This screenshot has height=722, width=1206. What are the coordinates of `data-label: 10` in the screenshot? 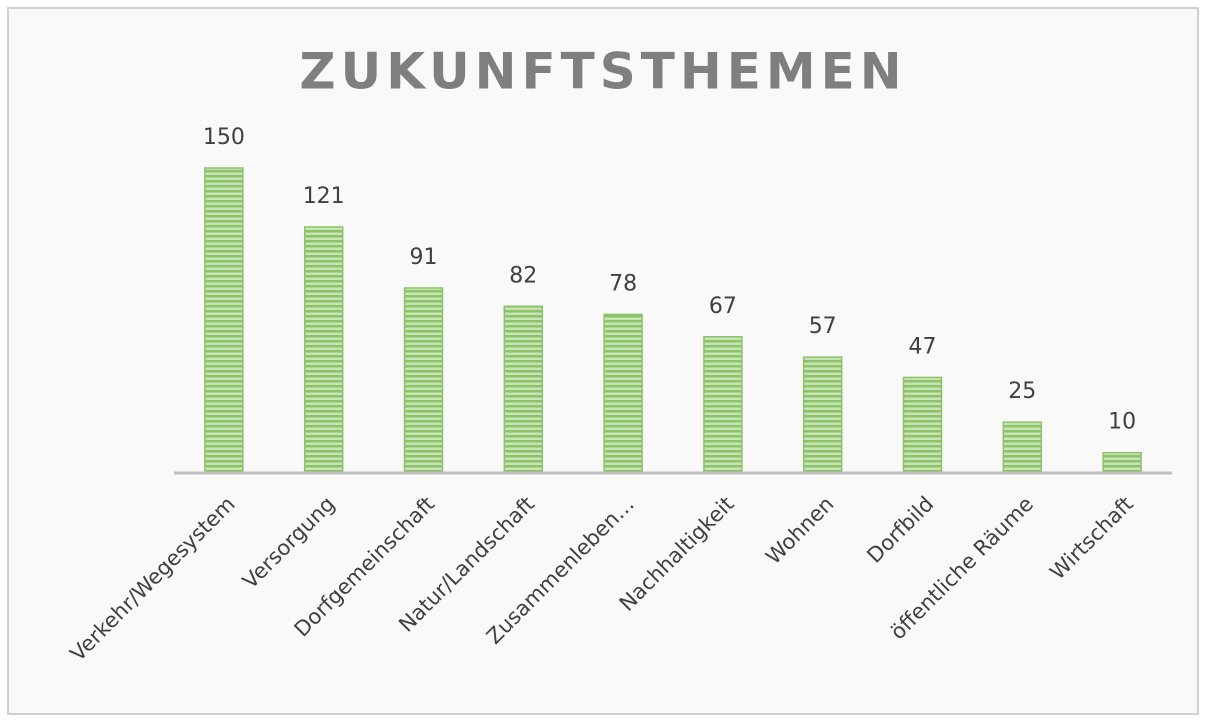 It's located at (1122, 422).